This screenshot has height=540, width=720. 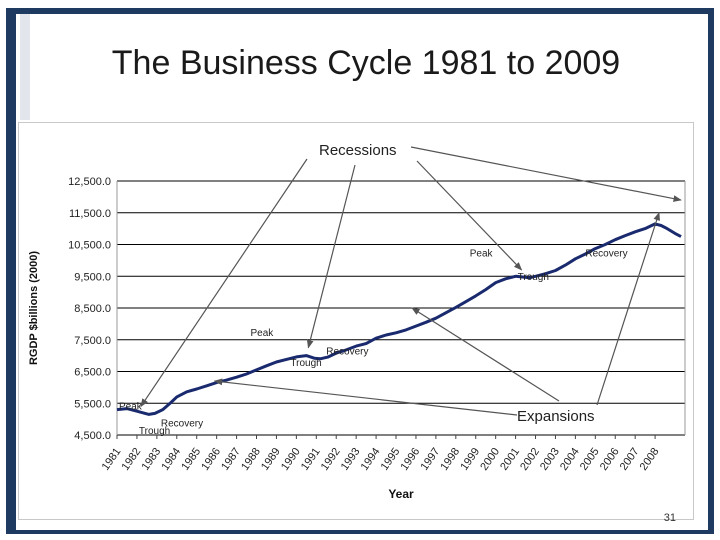 What do you see at coordinates (550, 459) in the screenshot?
I see `x-tick-label: 2003` at bounding box center [550, 459].